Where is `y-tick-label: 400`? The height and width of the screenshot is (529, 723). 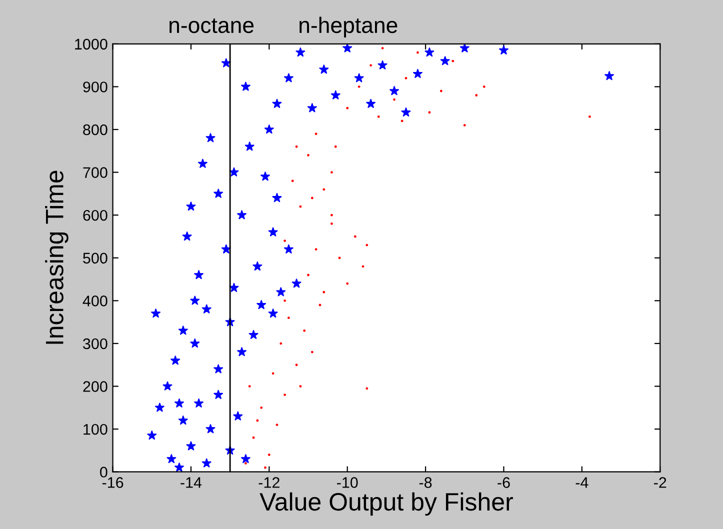 y-tick-label: 400 is located at coordinates (95, 301).